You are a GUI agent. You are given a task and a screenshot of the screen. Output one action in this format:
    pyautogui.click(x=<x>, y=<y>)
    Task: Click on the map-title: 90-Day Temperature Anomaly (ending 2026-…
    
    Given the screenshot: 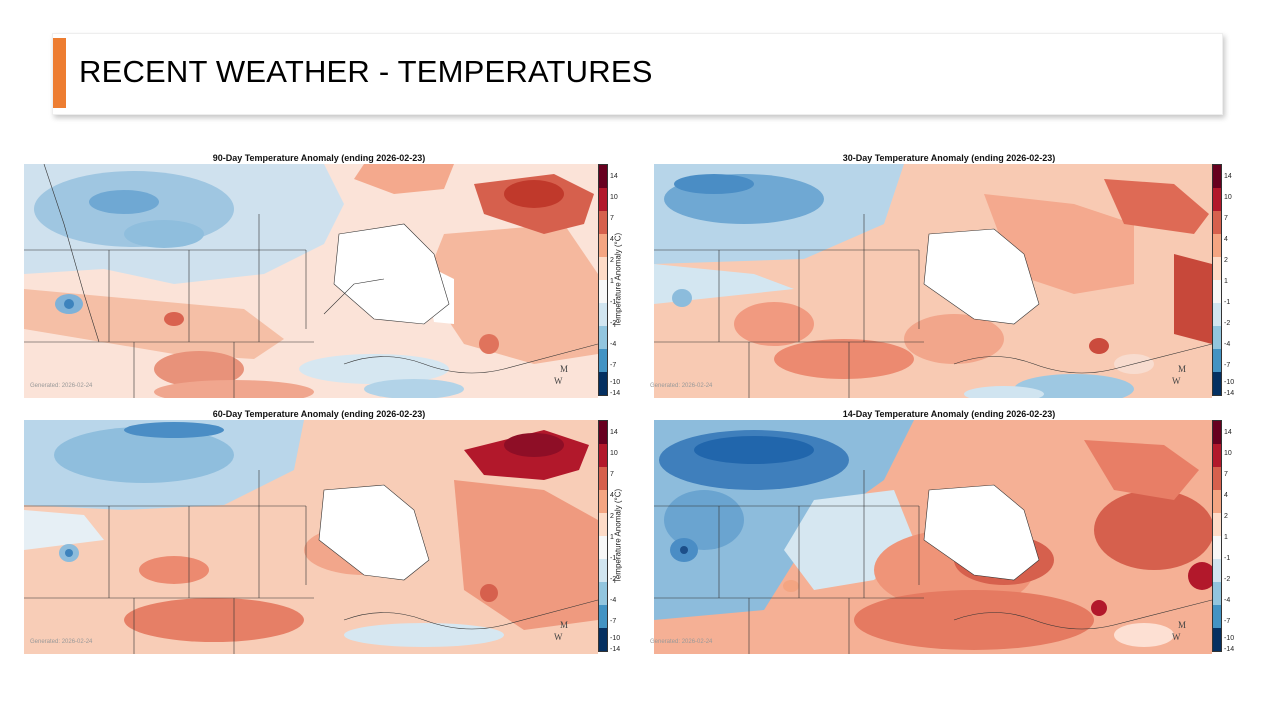 What is the action you would take?
    pyautogui.click(x=319, y=158)
    